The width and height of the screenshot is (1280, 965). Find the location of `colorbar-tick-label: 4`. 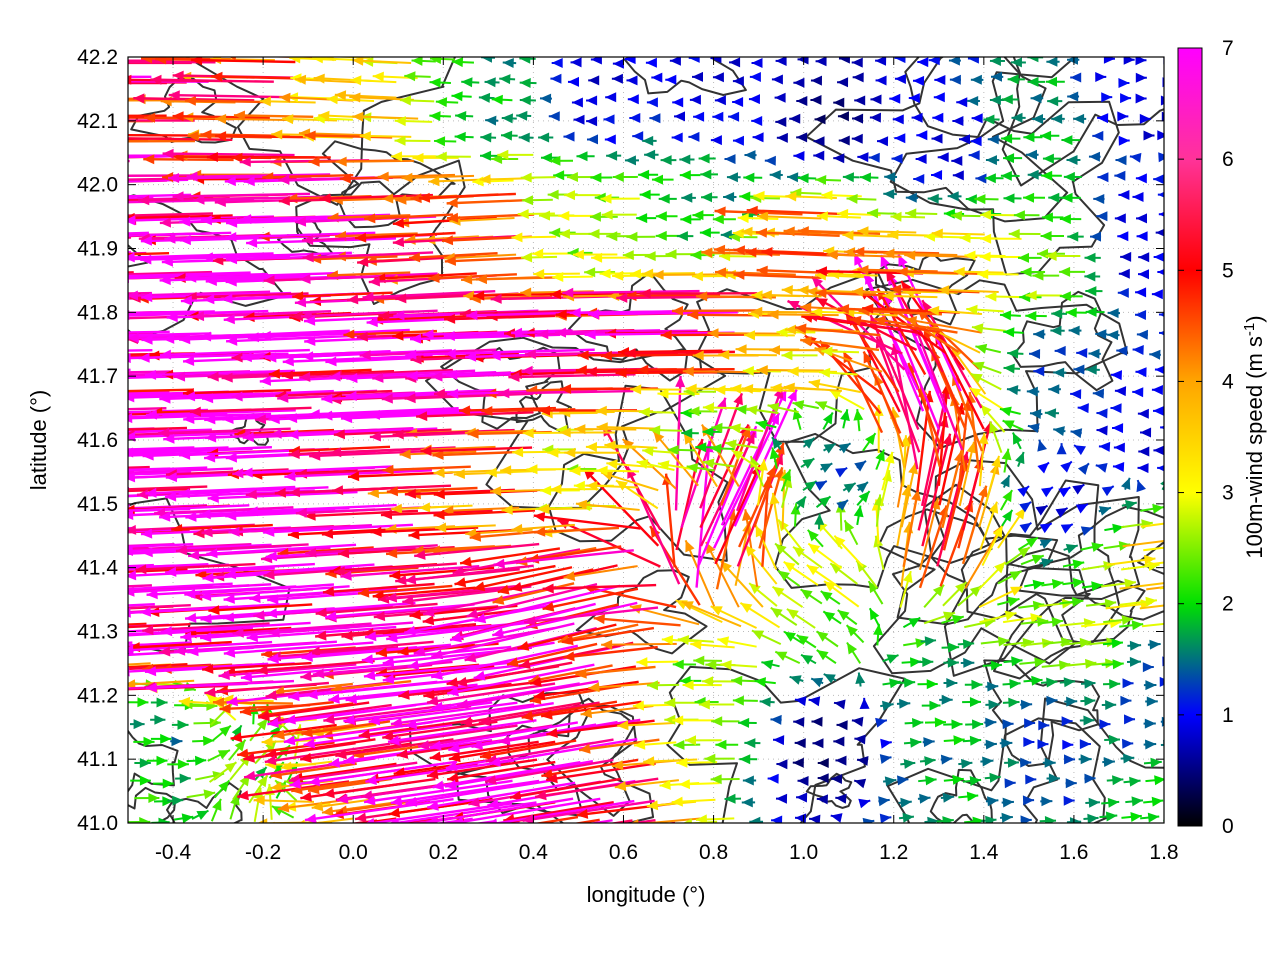

colorbar-tick-label: 4 is located at coordinates (1228, 381).